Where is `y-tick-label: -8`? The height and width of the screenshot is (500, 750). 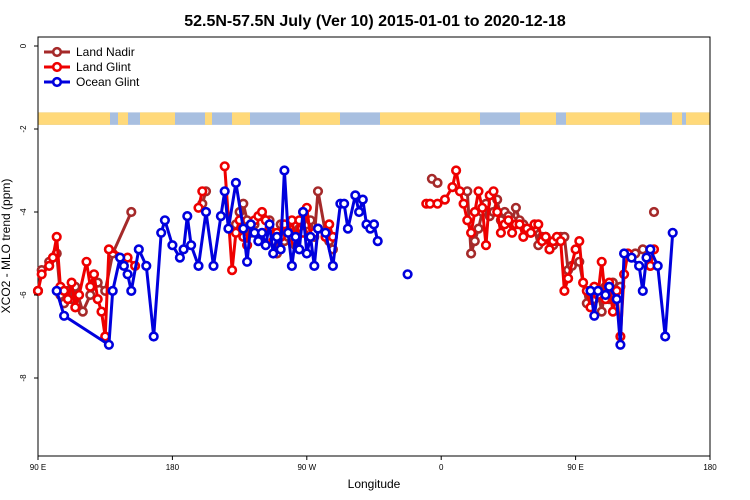
y-tick-label: -8 is located at coordinates (23, 378).